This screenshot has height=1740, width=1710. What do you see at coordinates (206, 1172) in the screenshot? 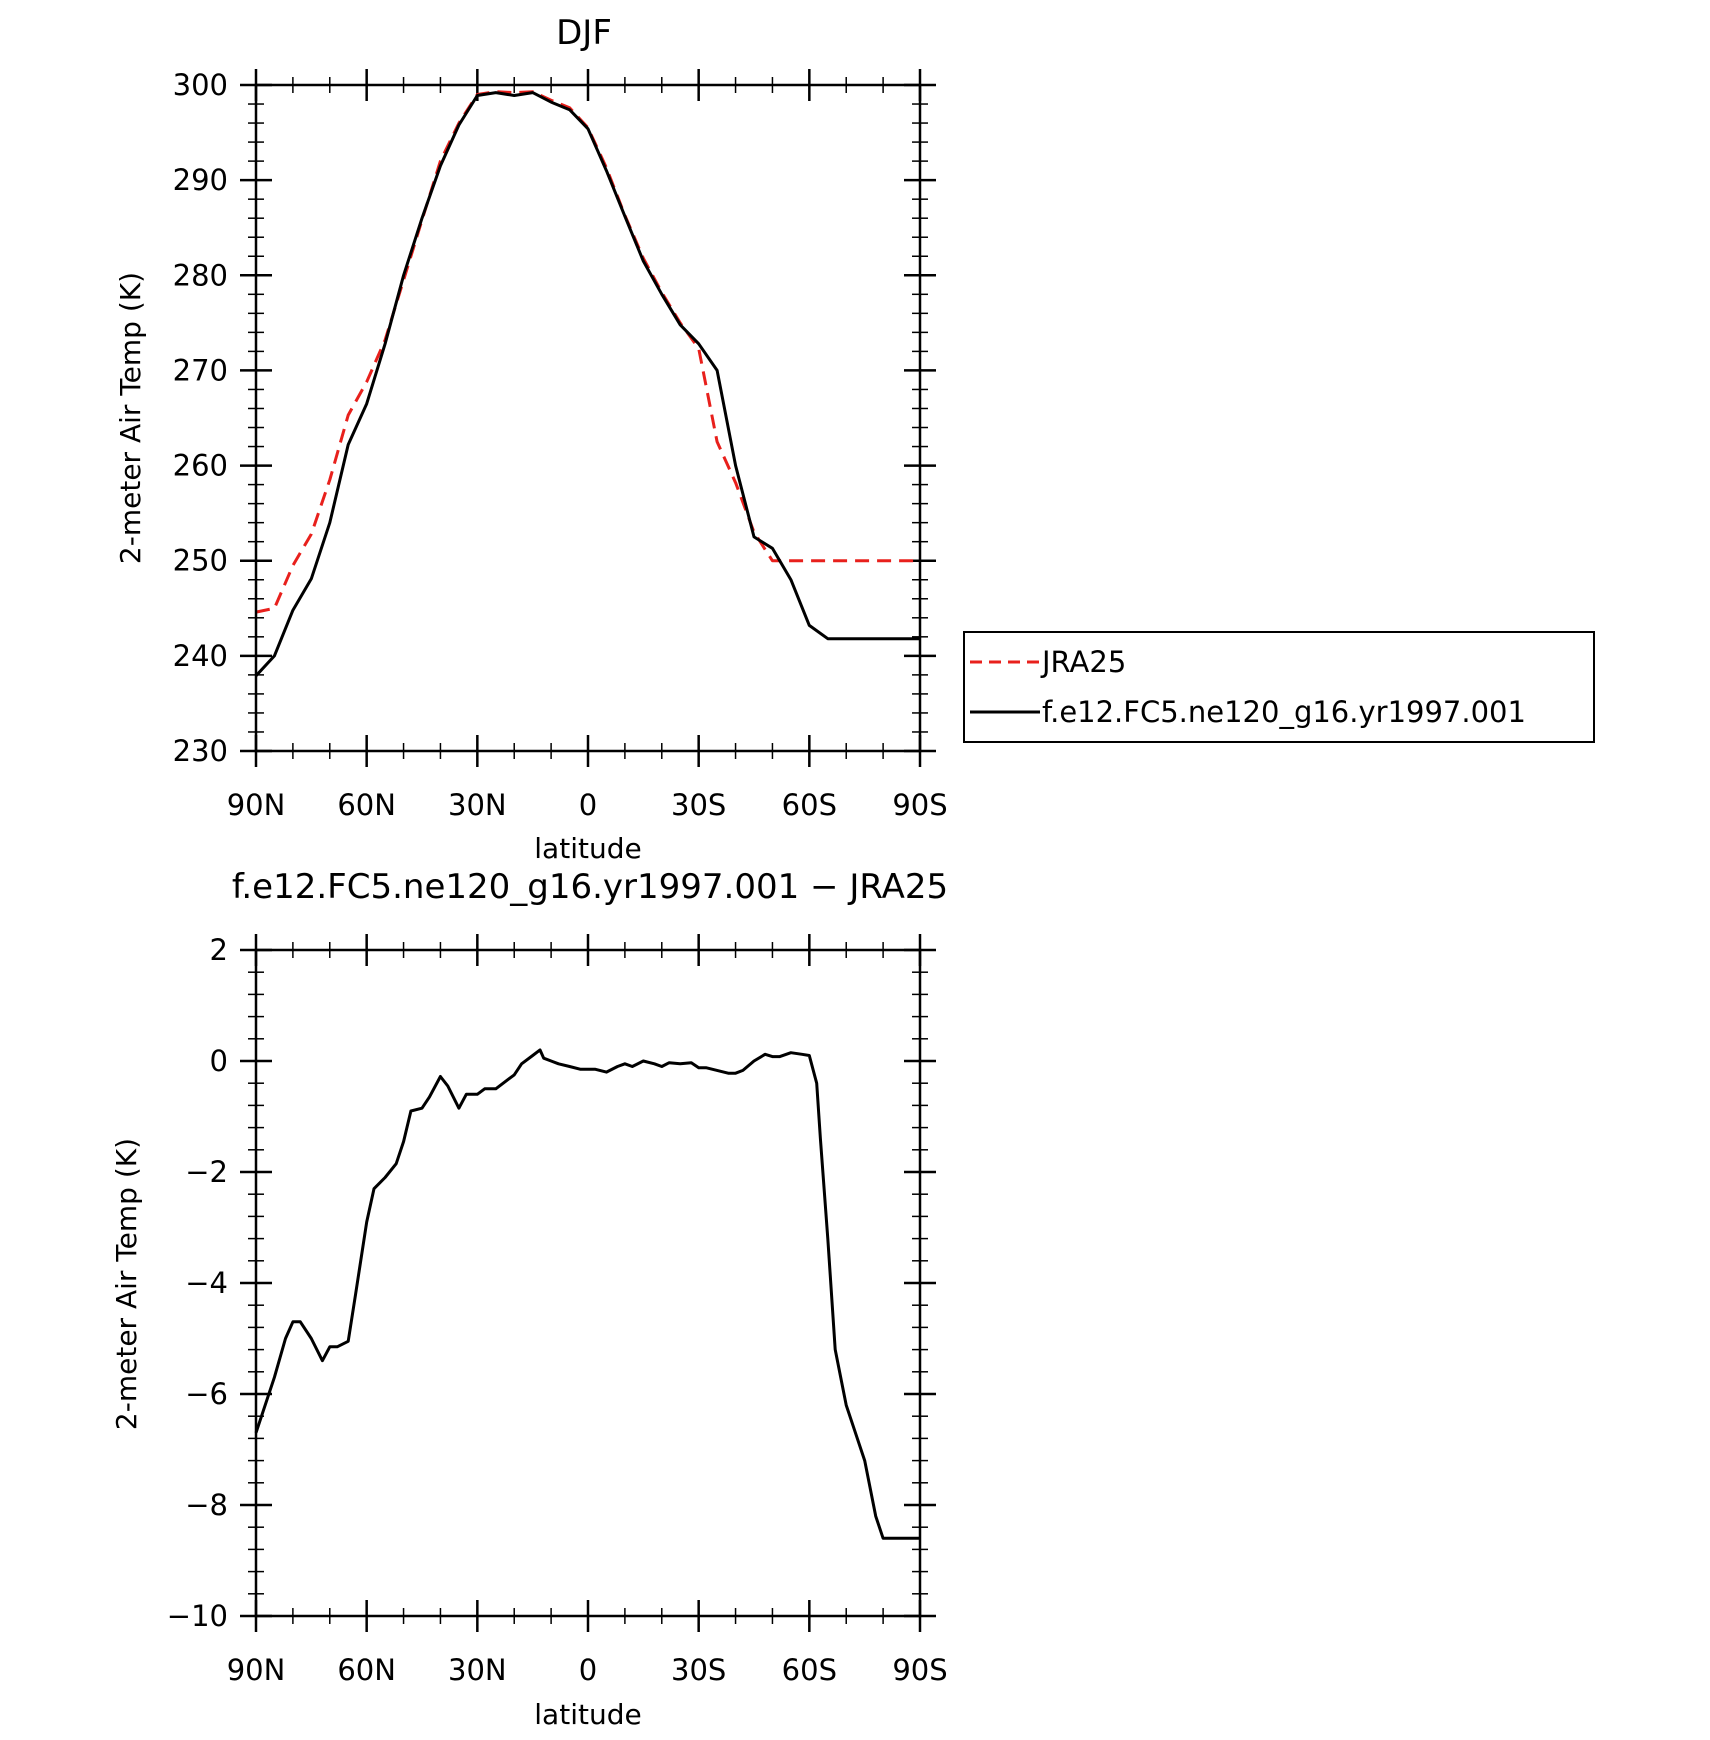
I see `lower-y-tick-label: −2` at bounding box center [206, 1172].